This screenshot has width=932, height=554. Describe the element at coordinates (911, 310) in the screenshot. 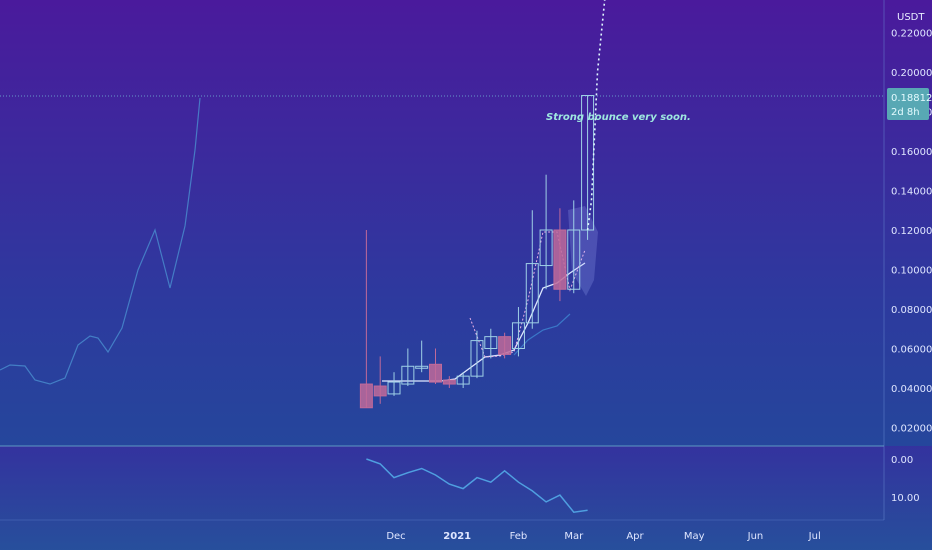

I see `y-tick-label: 0.08000` at that location.